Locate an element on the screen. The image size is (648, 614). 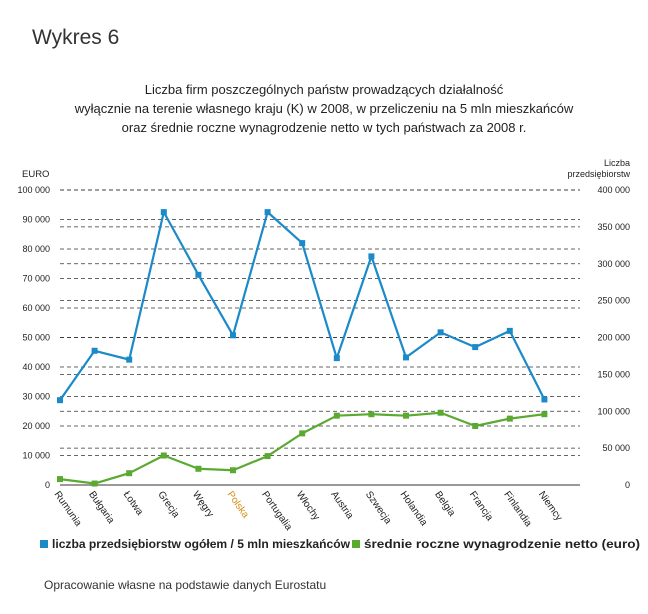
x-tick-label: Austria is located at coordinates (341, 505).